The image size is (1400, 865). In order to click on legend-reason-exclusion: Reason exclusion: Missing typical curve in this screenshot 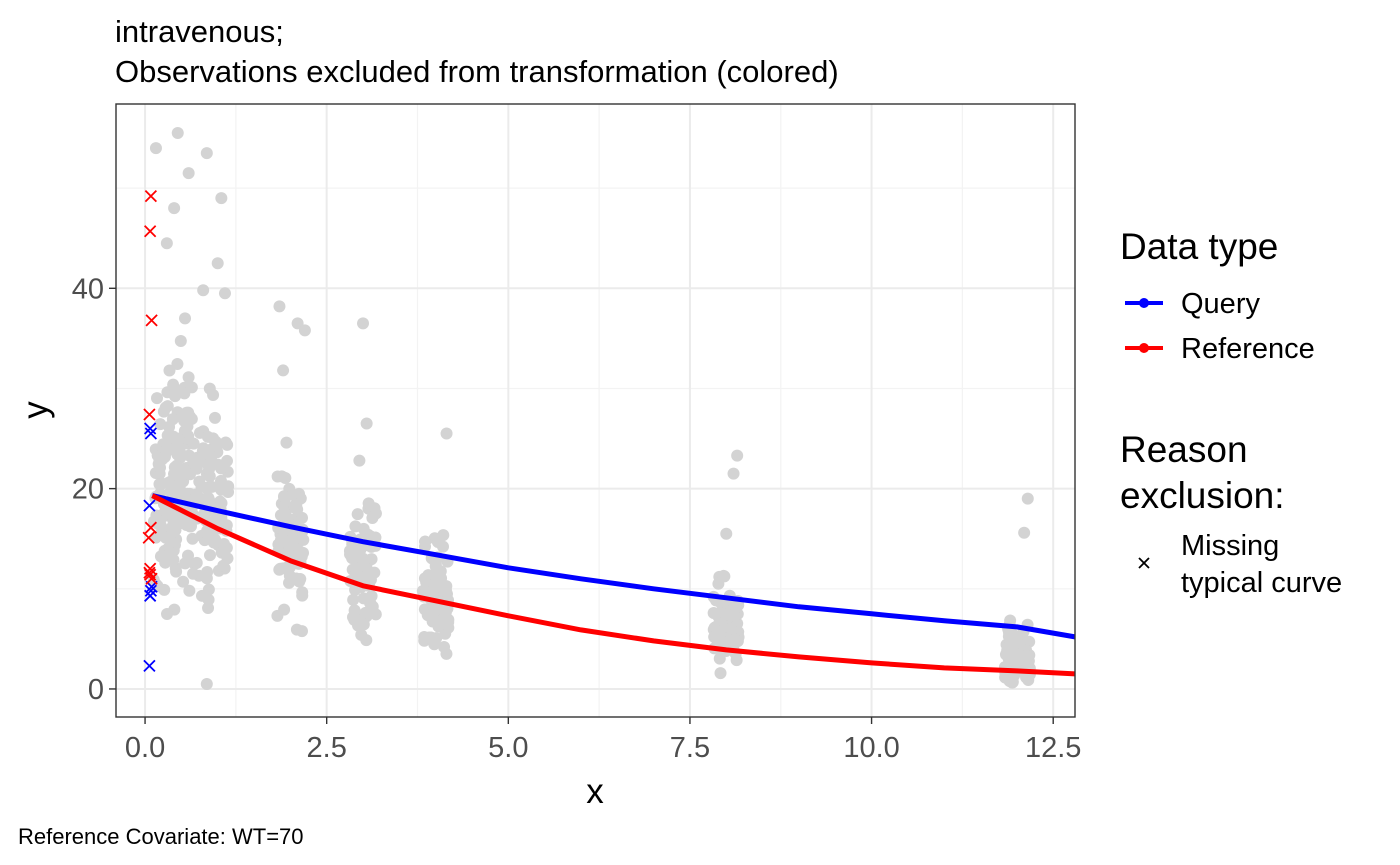, I will do `click(1231, 514)`.